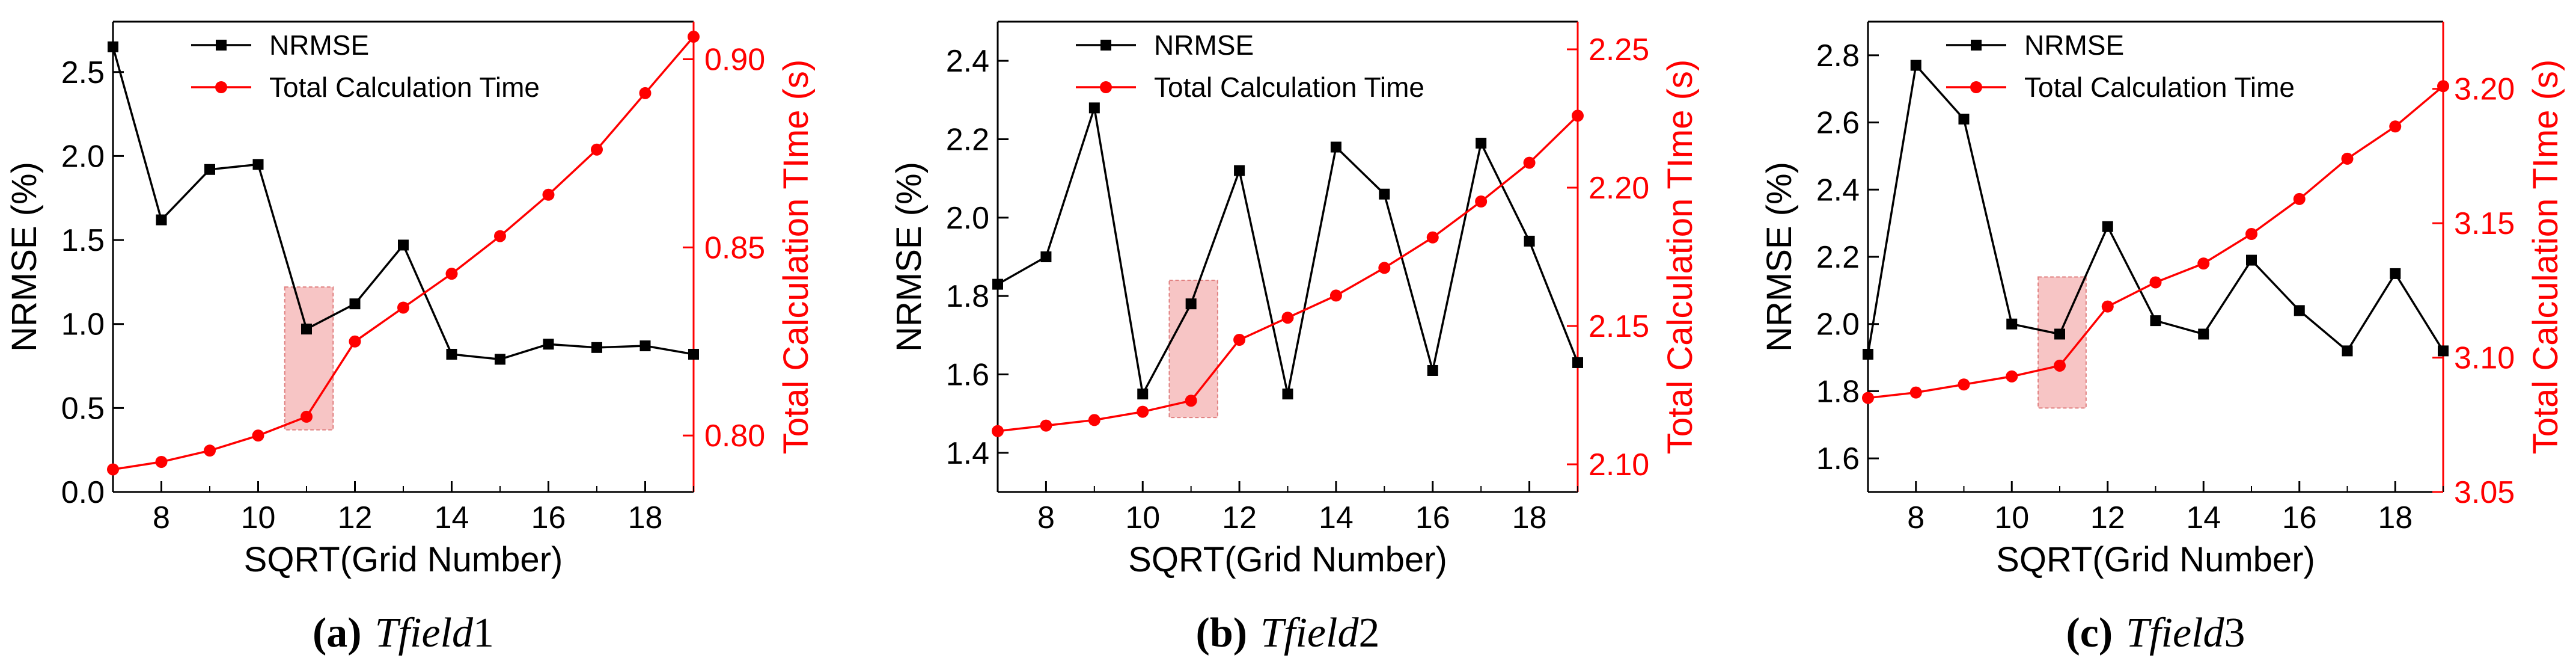 The width and height of the screenshot is (2576, 664). I want to click on left-y-tick-label: 2.8, so click(1838, 55).